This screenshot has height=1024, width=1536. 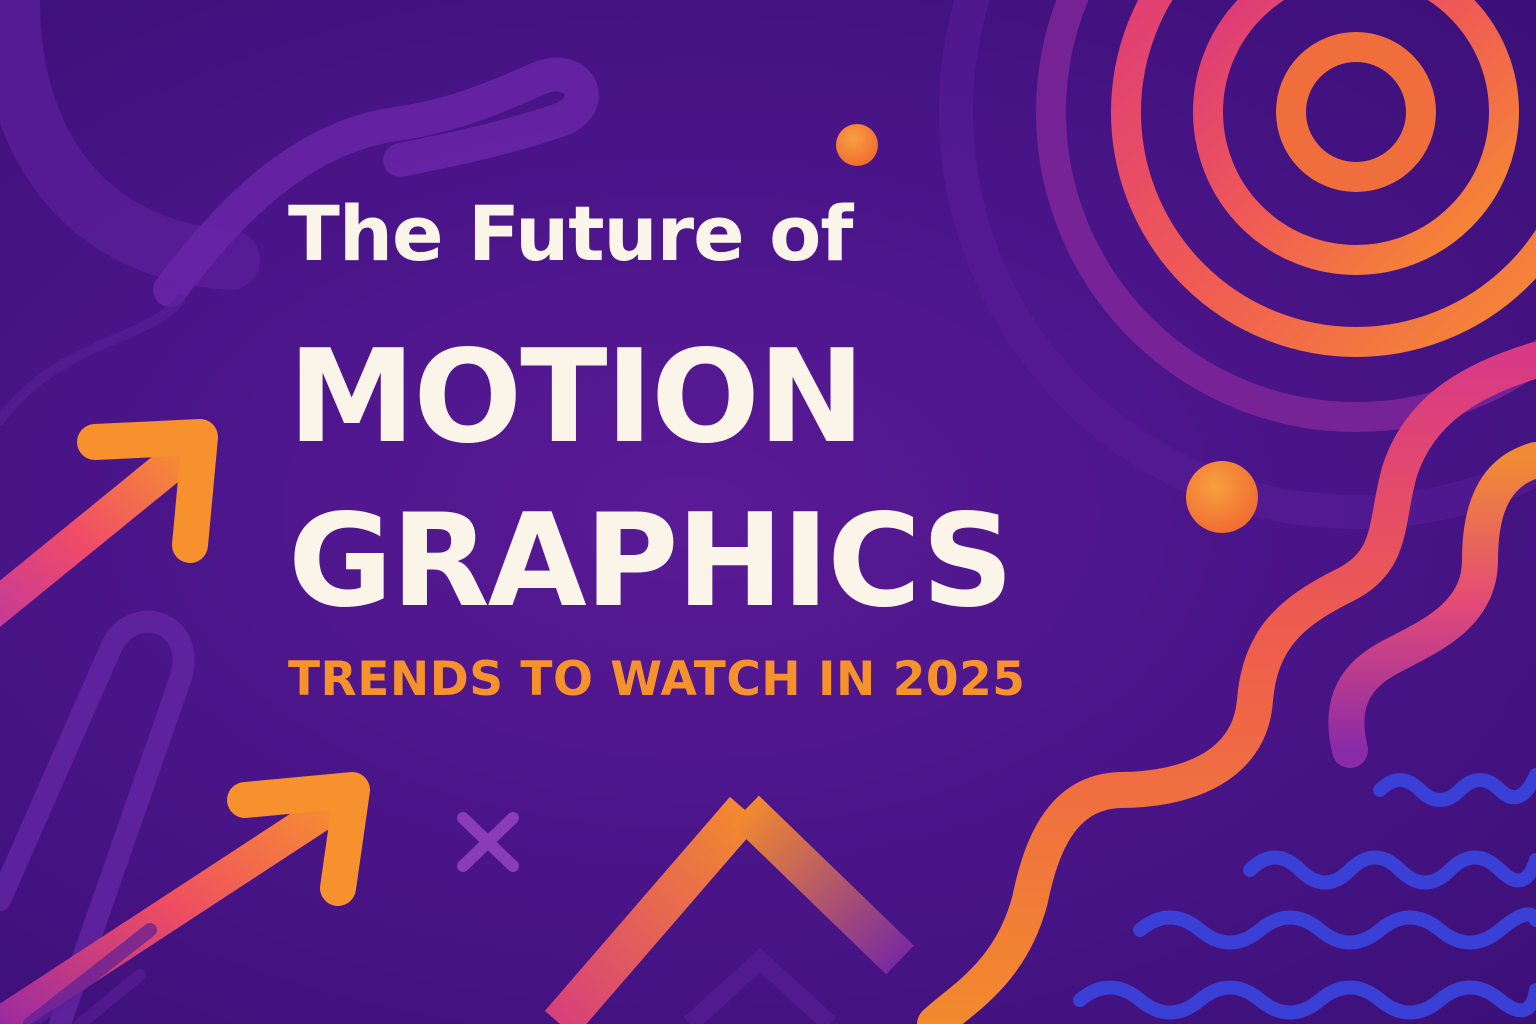 I want to click on faint-lines-decoration, so click(x=90, y=973).